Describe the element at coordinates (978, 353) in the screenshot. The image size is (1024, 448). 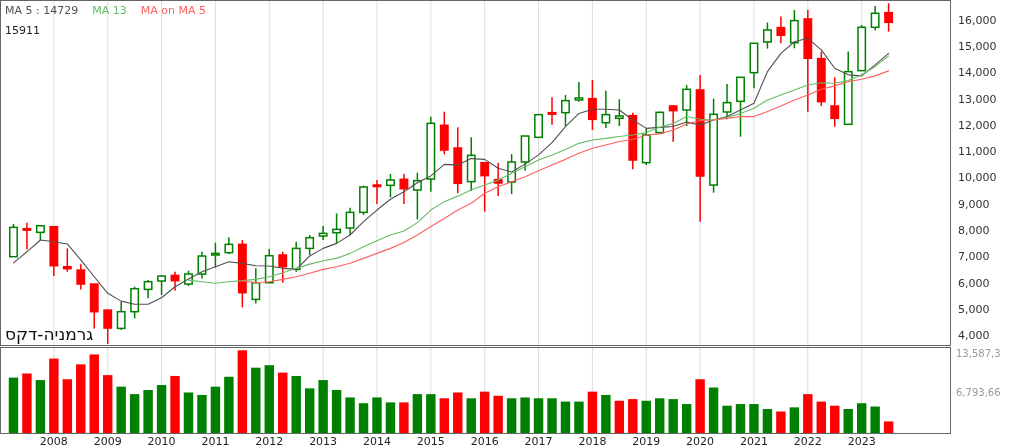
I see `text: 13,587,3` at that location.